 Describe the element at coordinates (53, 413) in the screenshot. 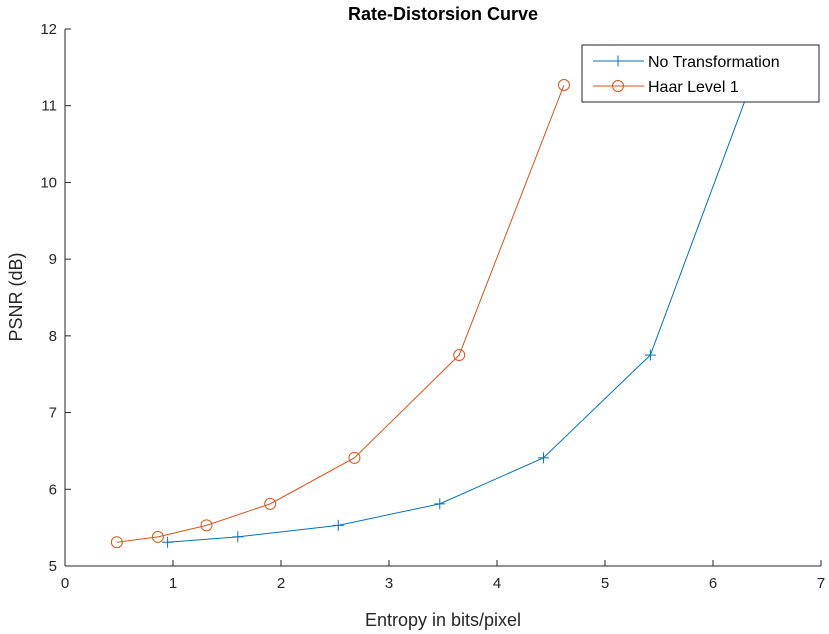

I see `y-tick-label: 7` at that location.